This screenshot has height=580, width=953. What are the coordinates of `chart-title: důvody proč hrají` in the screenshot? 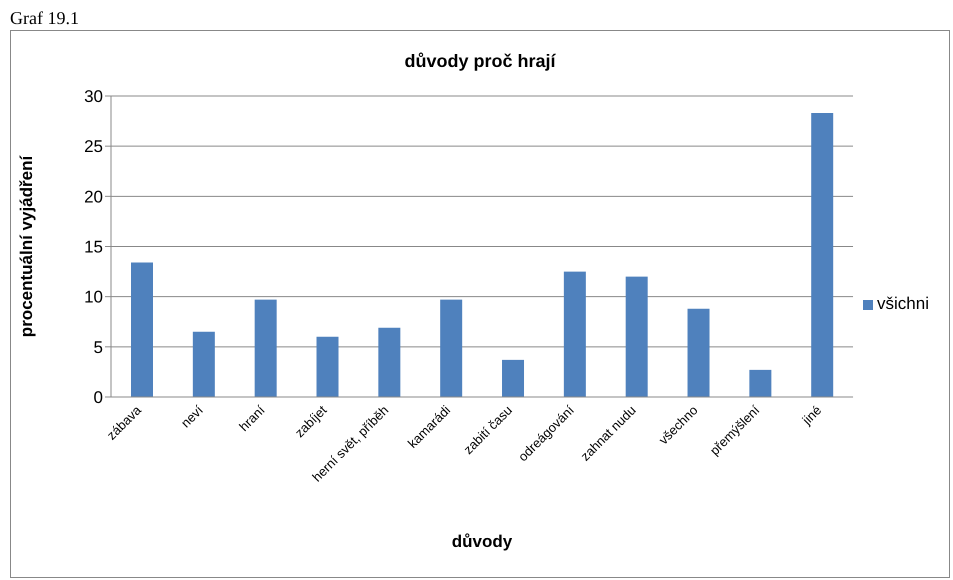 It's located at (480, 61).